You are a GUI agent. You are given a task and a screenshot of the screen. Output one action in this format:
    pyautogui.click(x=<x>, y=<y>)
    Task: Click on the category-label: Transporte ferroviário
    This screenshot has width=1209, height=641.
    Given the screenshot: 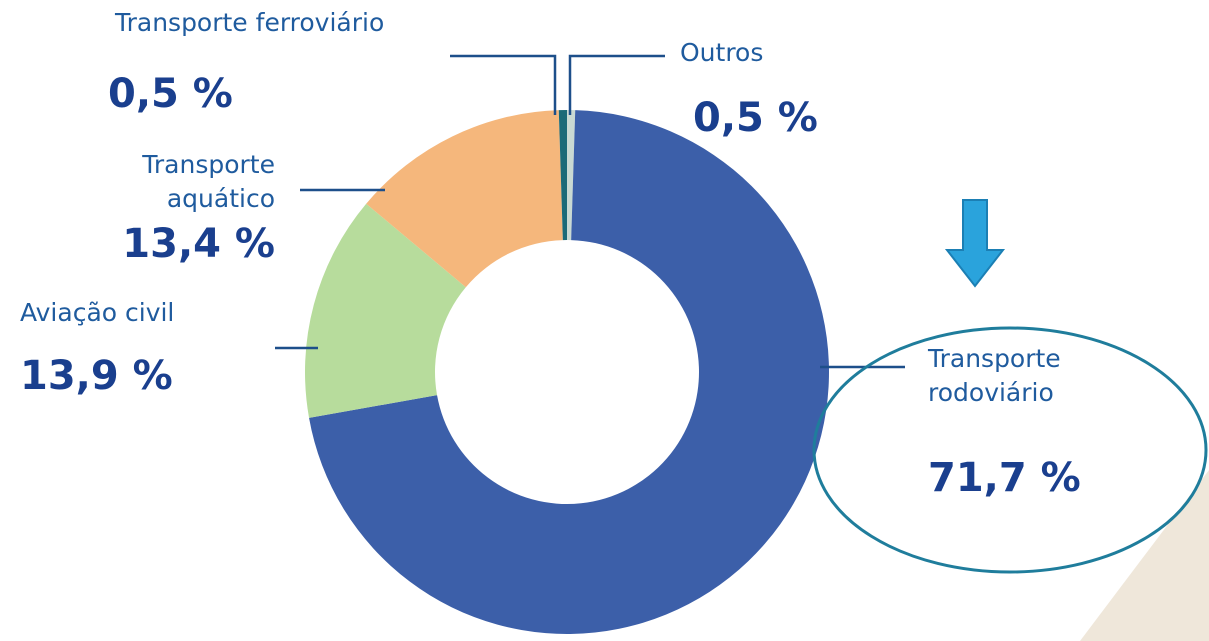 What is the action you would take?
    pyautogui.click(x=250, y=22)
    